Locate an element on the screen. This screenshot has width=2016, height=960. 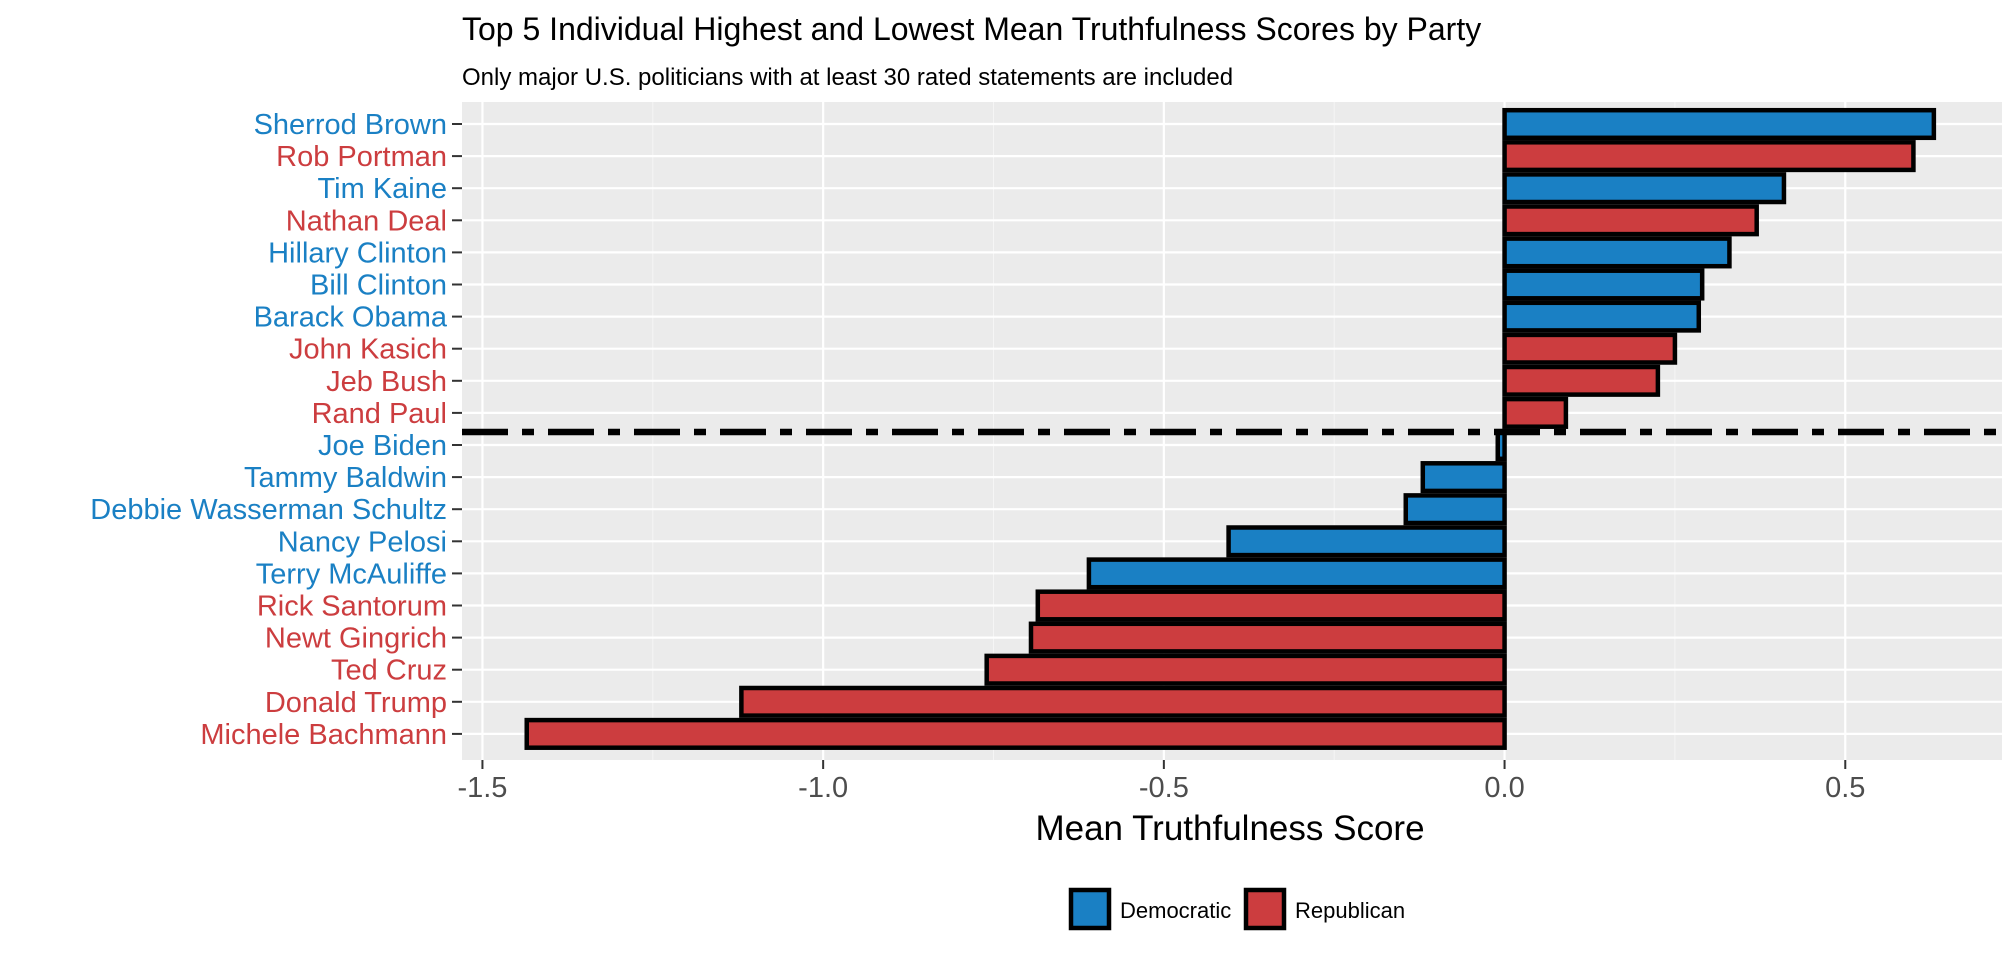
bar-john-kasich is located at coordinates (1590, 348).